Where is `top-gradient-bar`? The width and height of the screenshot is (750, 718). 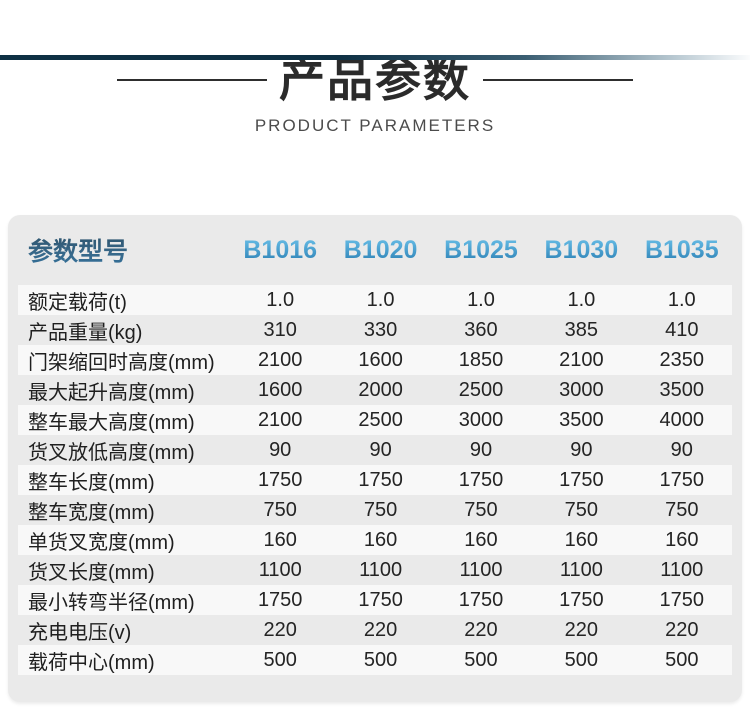 top-gradient-bar is located at coordinates (375, 57).